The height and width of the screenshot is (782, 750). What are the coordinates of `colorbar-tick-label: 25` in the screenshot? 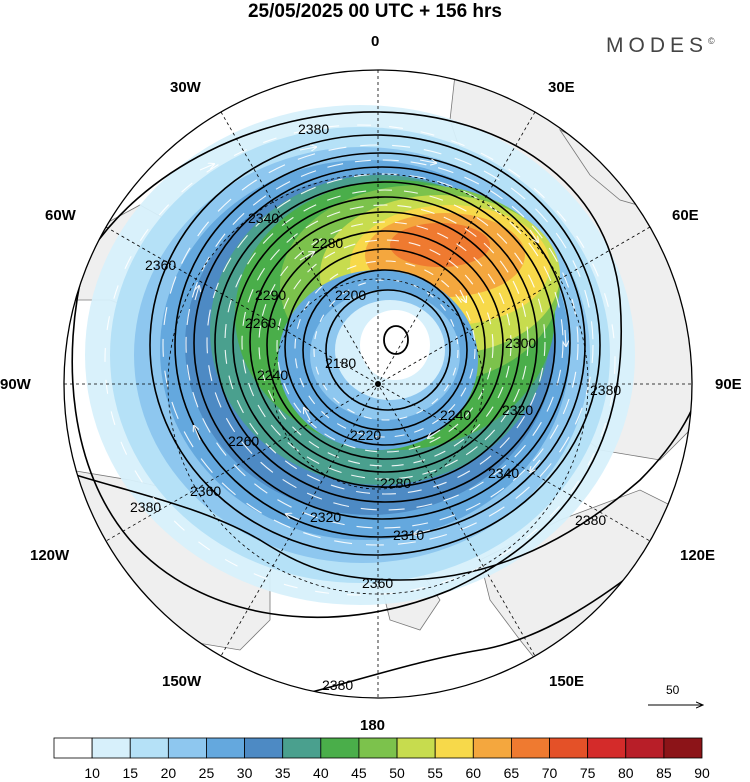 It's located at (207, 773).